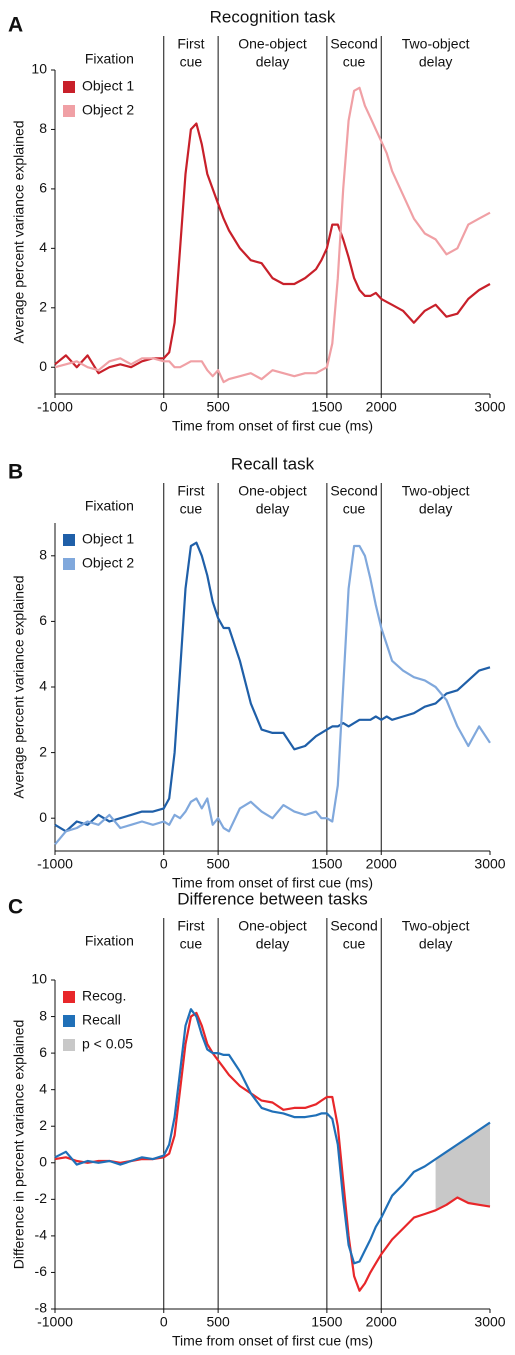 The height and width of the screenshot is (1355, 515). I want to click on y-tick-label: -6, so click(41, 1271).